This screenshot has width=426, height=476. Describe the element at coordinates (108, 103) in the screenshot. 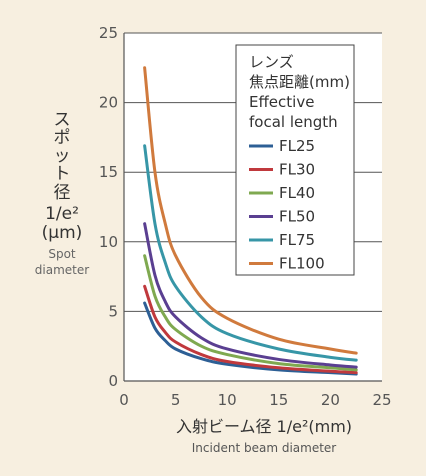

I see `y-tick-label-4: 20` at that location.